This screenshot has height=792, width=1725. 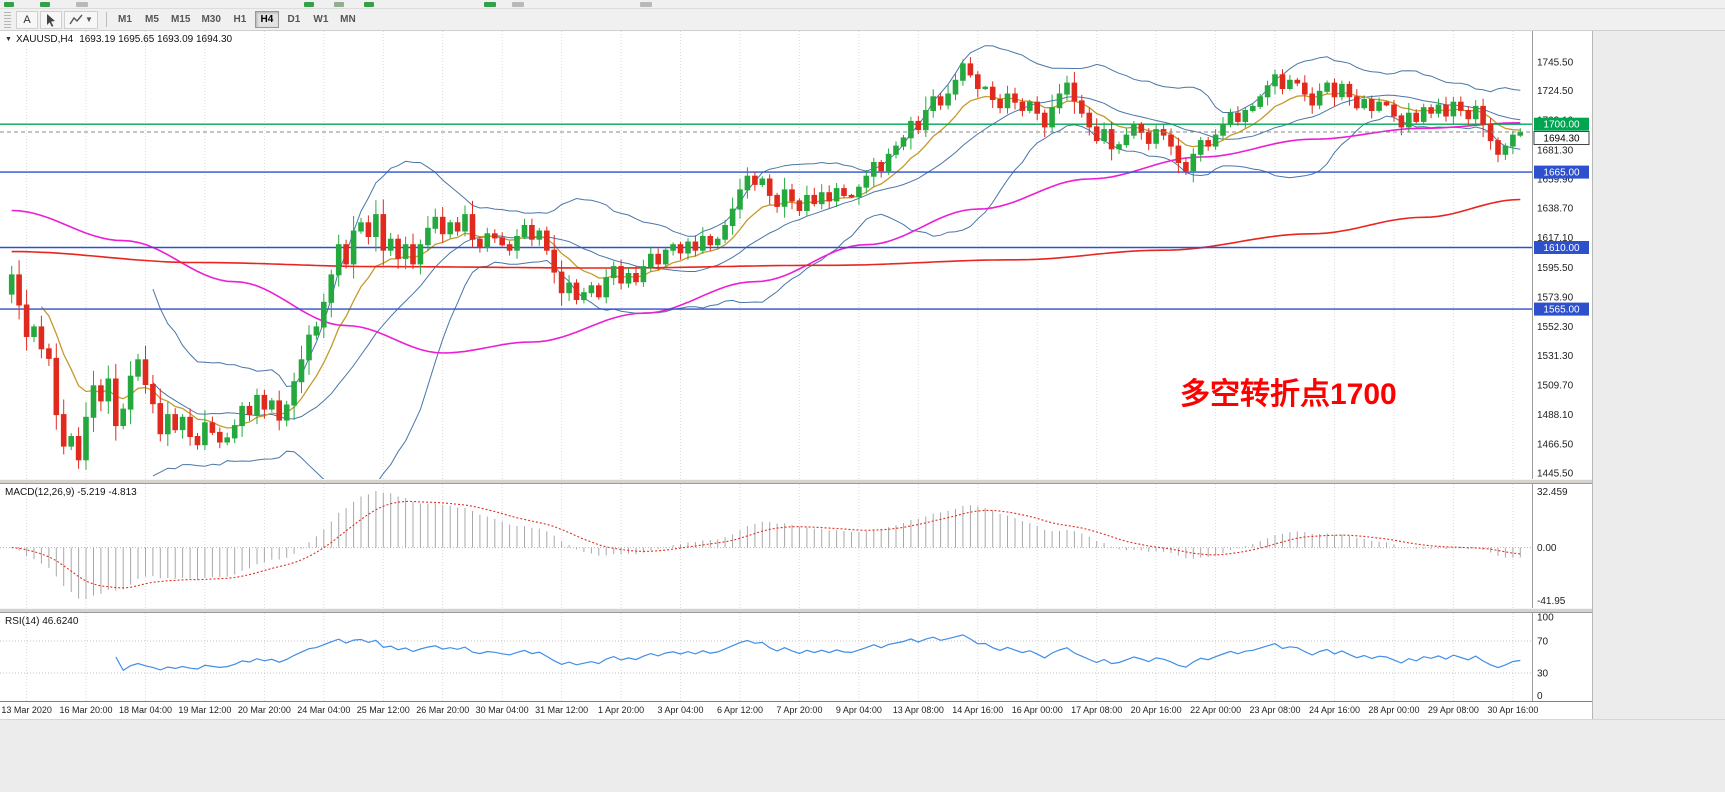 What do you see at coordinates (76, 19) in the screenshot?
I see `trendline-icon` at bounding box center [76, 19].